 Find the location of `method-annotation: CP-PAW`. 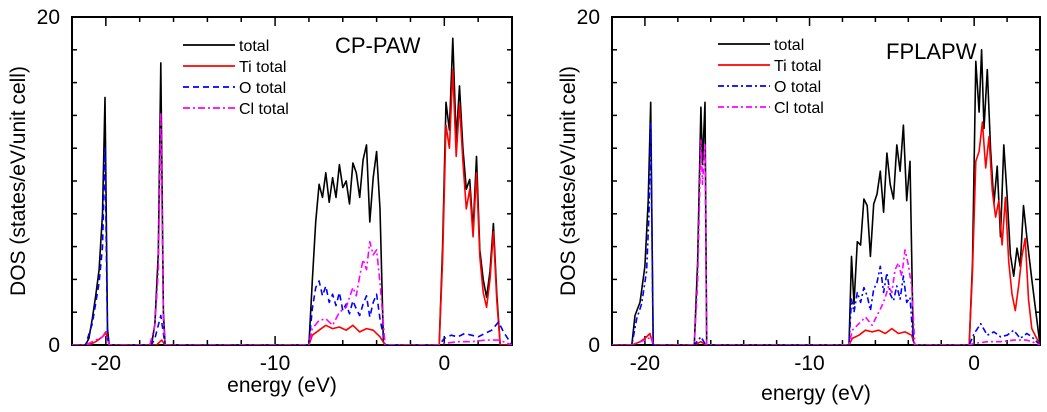

method-annotation: CP-PAW is located at coordinates (378, 45).